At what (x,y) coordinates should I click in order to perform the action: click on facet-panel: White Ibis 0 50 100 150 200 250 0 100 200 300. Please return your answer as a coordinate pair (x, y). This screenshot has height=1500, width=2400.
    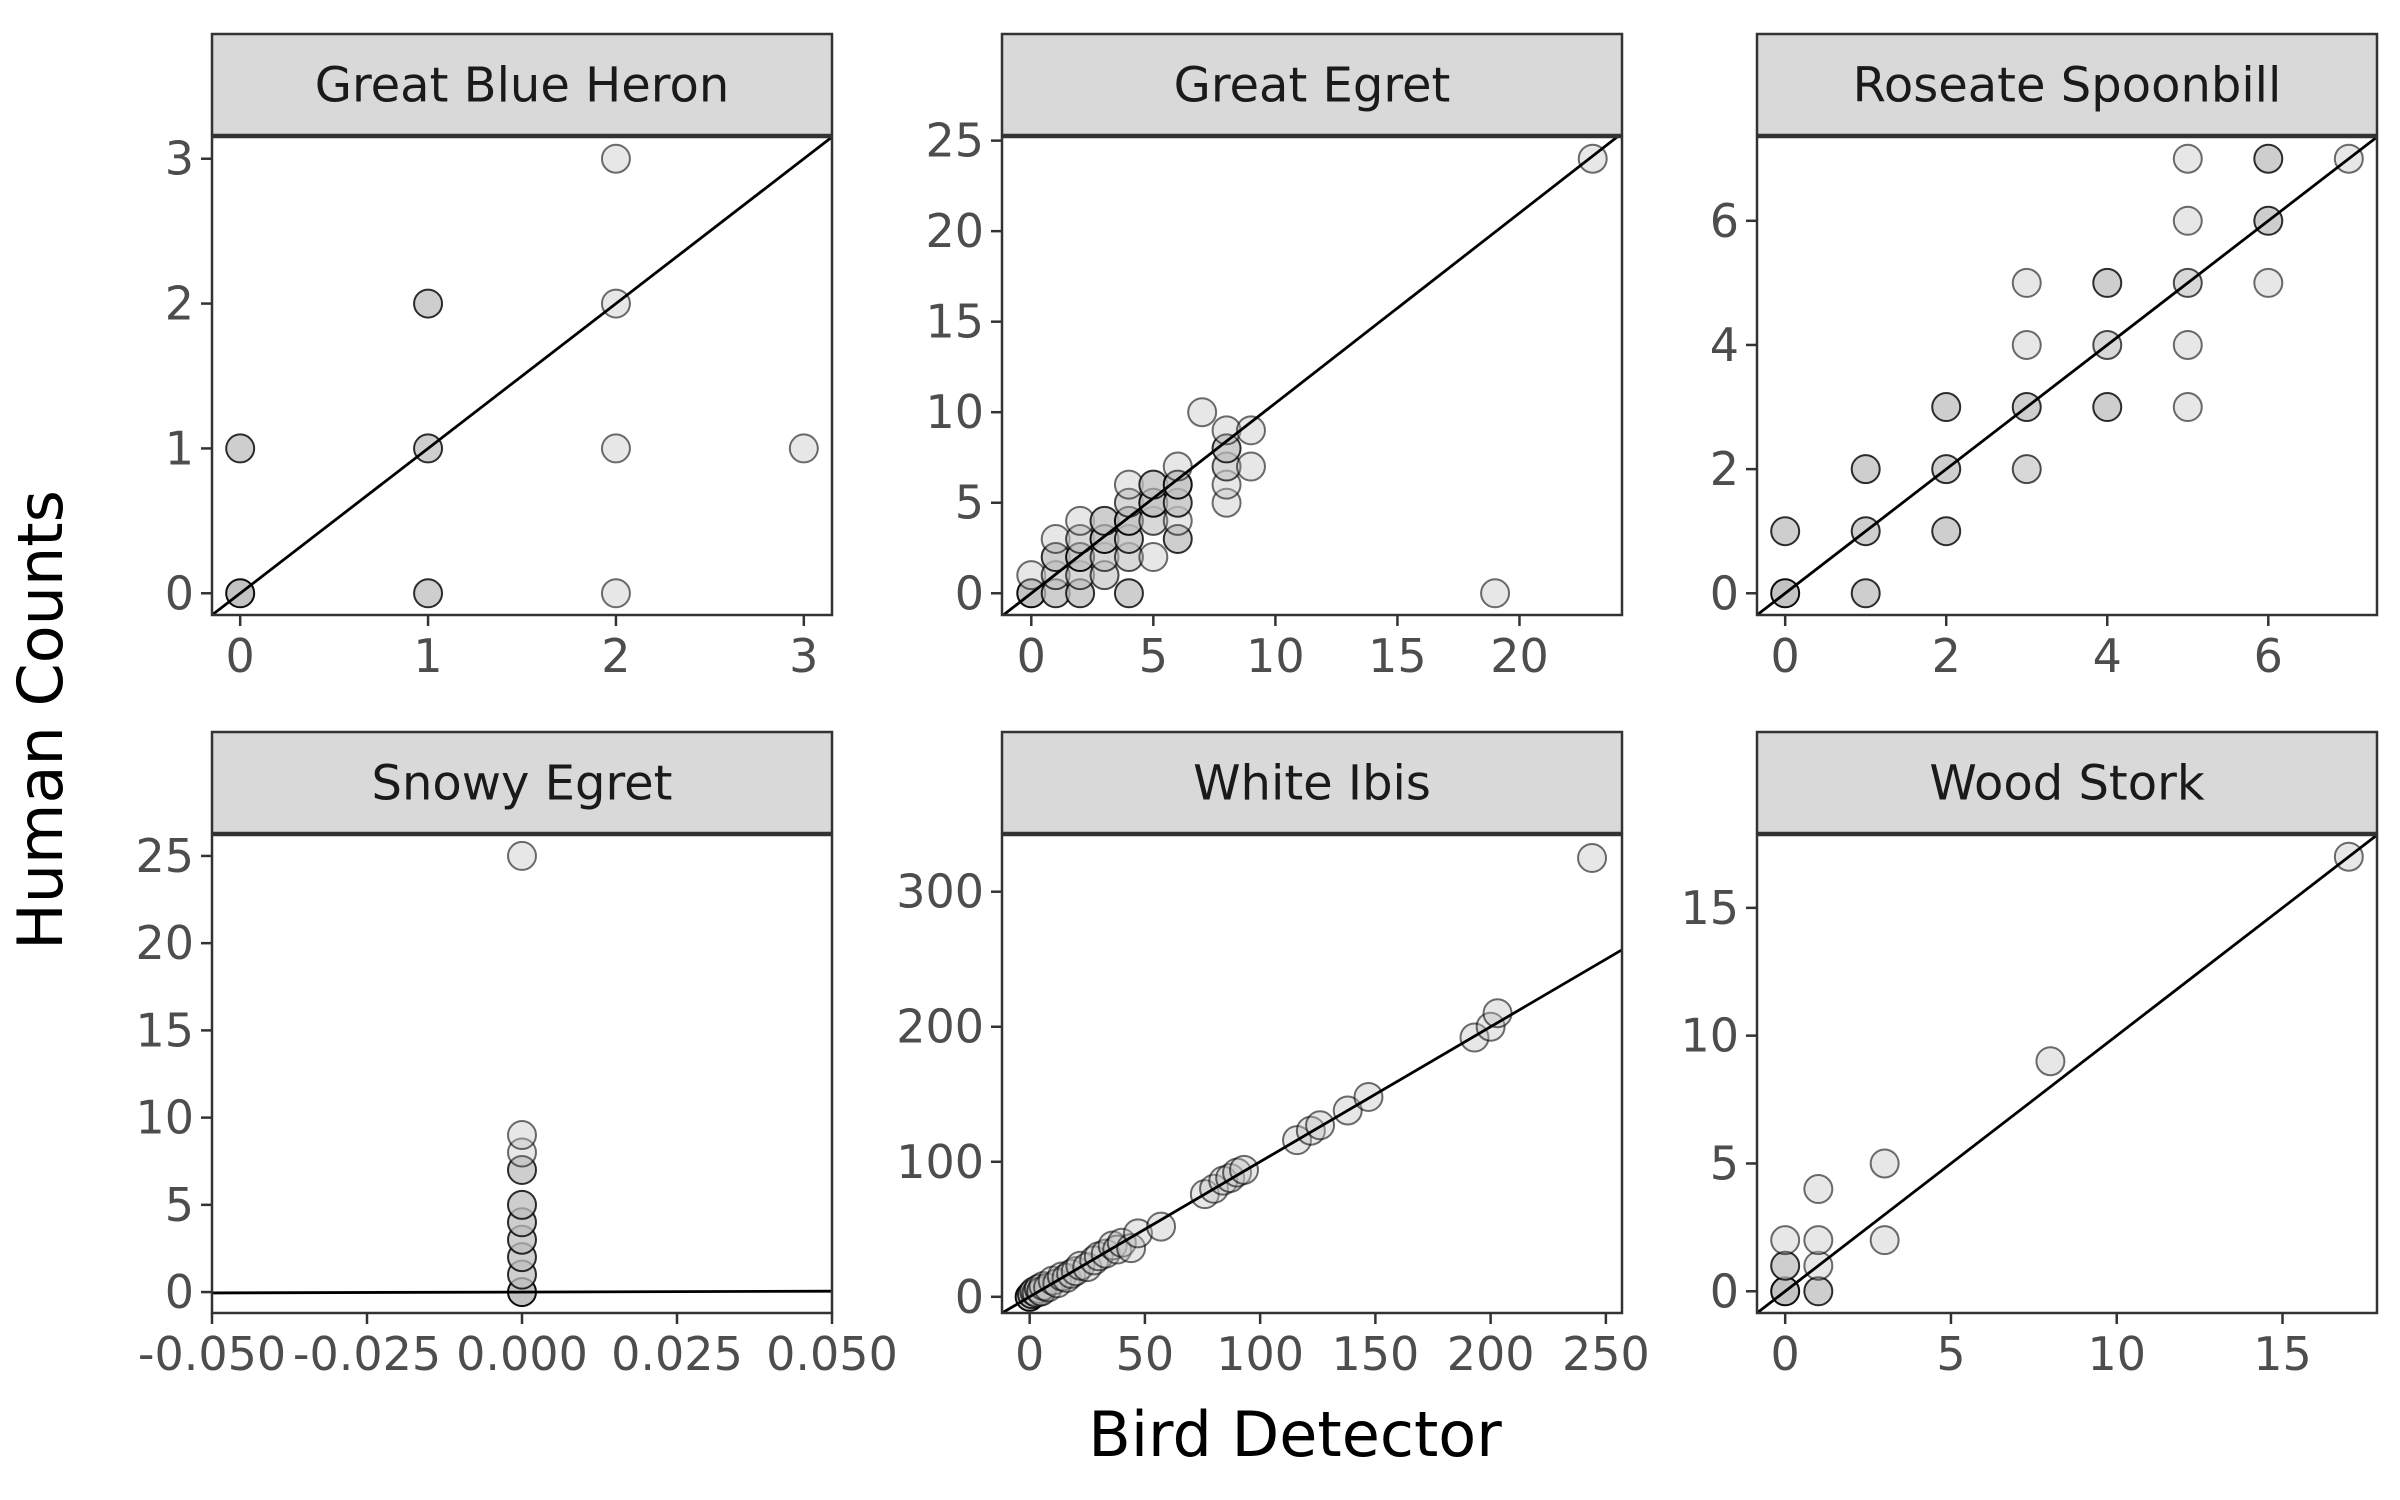
    Looking at the image, I should click on (1273, 1055).